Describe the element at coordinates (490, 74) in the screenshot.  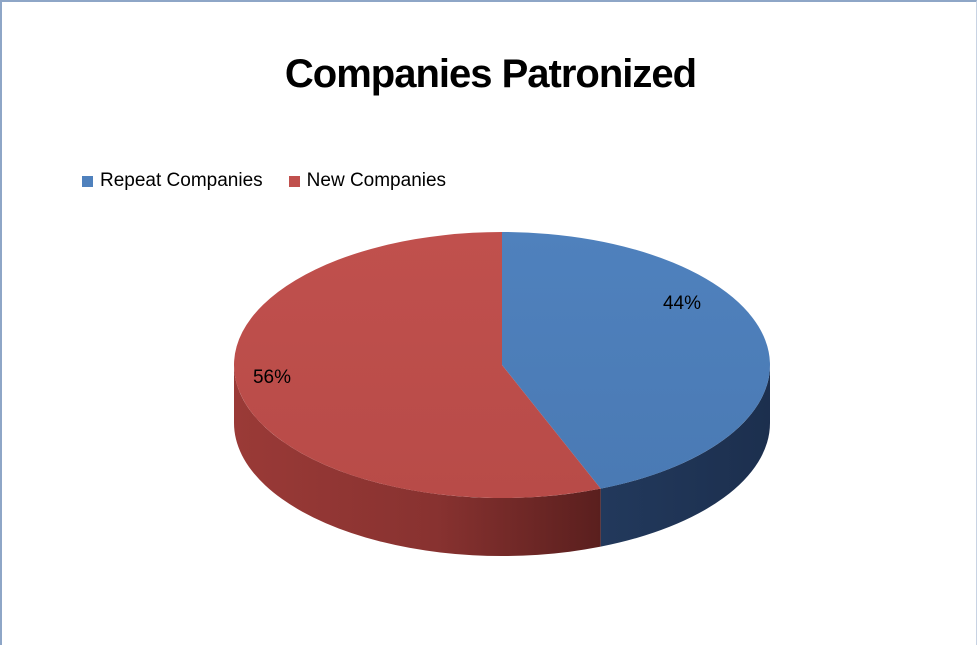
I see `chart-title: Companies Patronized` at that location.